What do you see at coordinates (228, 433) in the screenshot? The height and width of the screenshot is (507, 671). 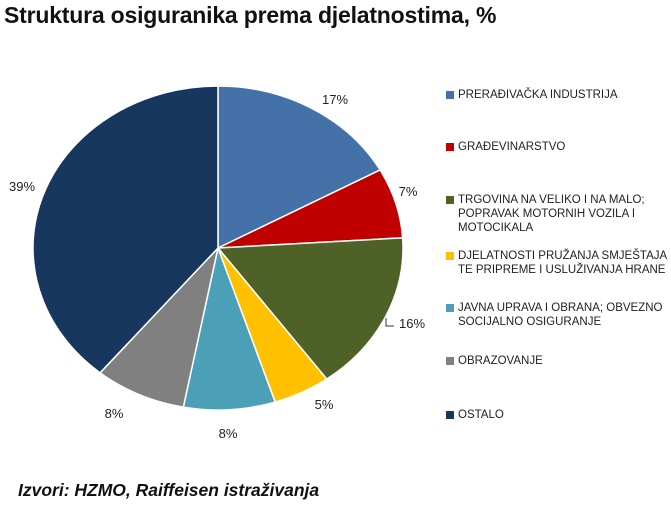 I see `slice-value-label-5: 8%` at bounding box center [228, 433].